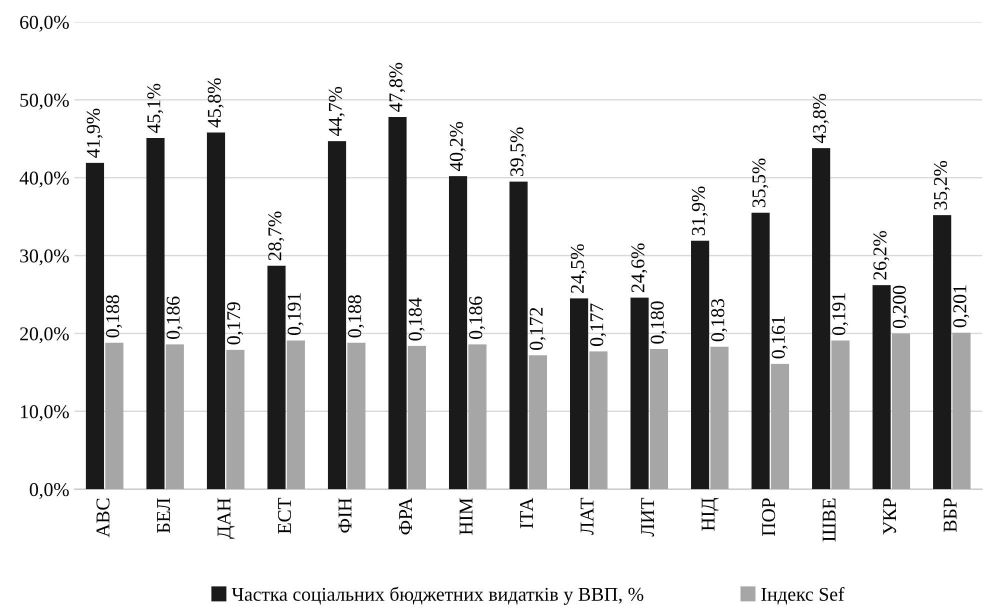 This screenshot has width=992, height=610. I want to click on y-tick-label: 60,0%, so click(44, 24).